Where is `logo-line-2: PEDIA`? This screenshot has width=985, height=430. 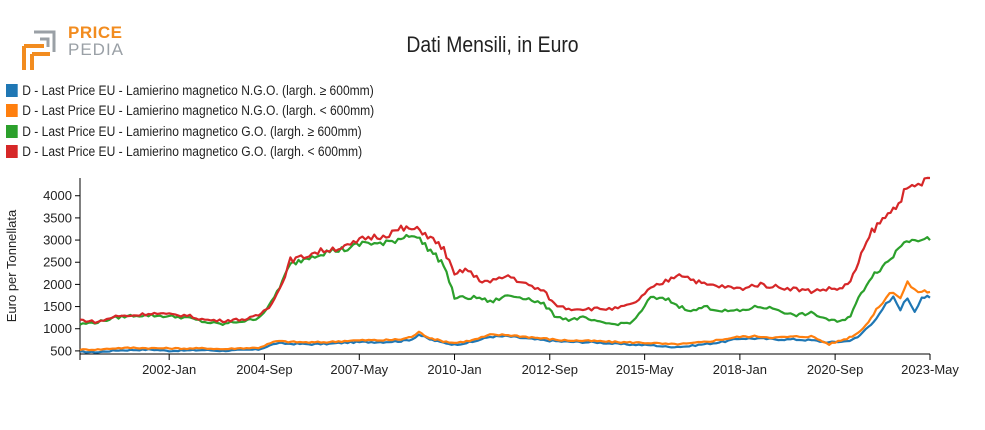
logo-line-2: PEDIA is located at coordinates (96, 49).